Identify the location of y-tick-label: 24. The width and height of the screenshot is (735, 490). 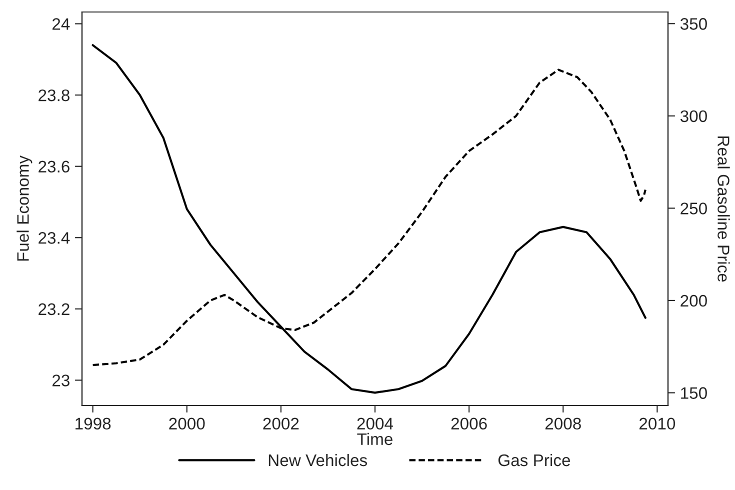
(61, 24).